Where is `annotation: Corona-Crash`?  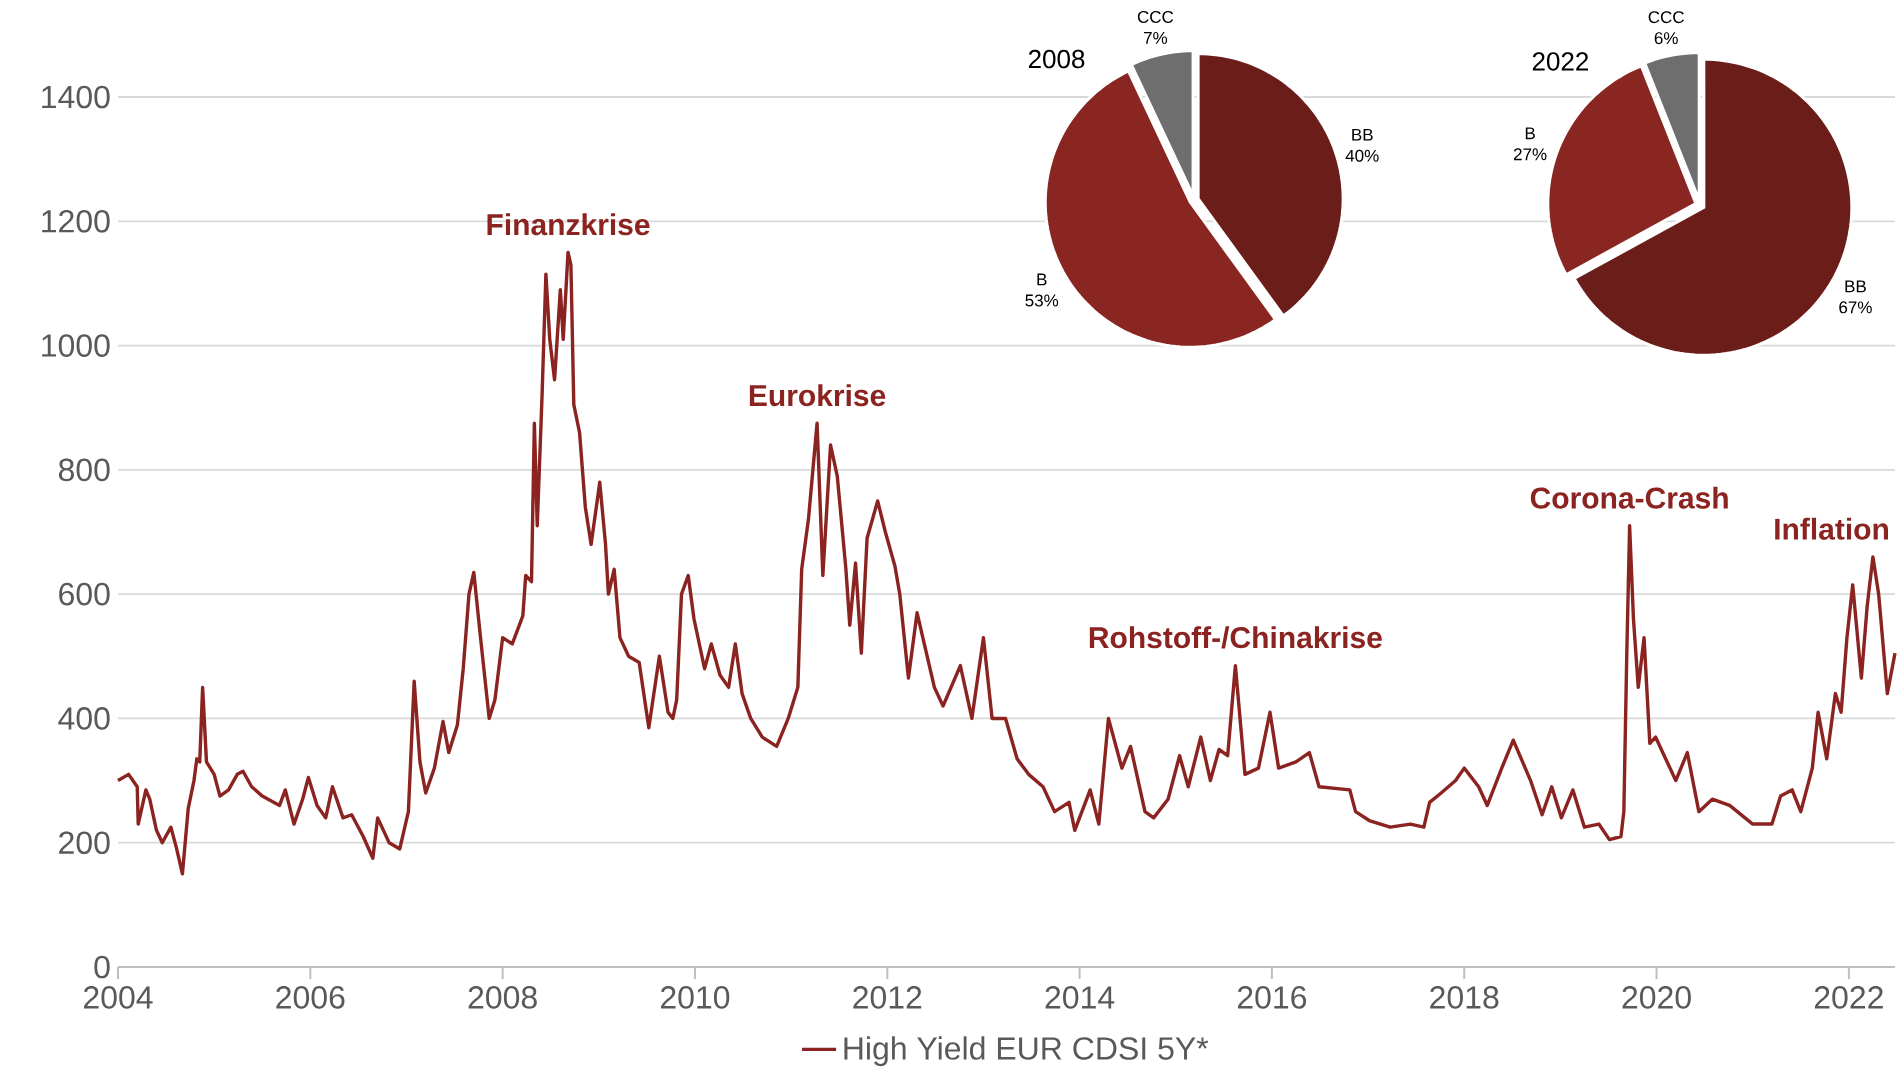 annotation: Corona-Crash is located at coordinates (1629, 497).